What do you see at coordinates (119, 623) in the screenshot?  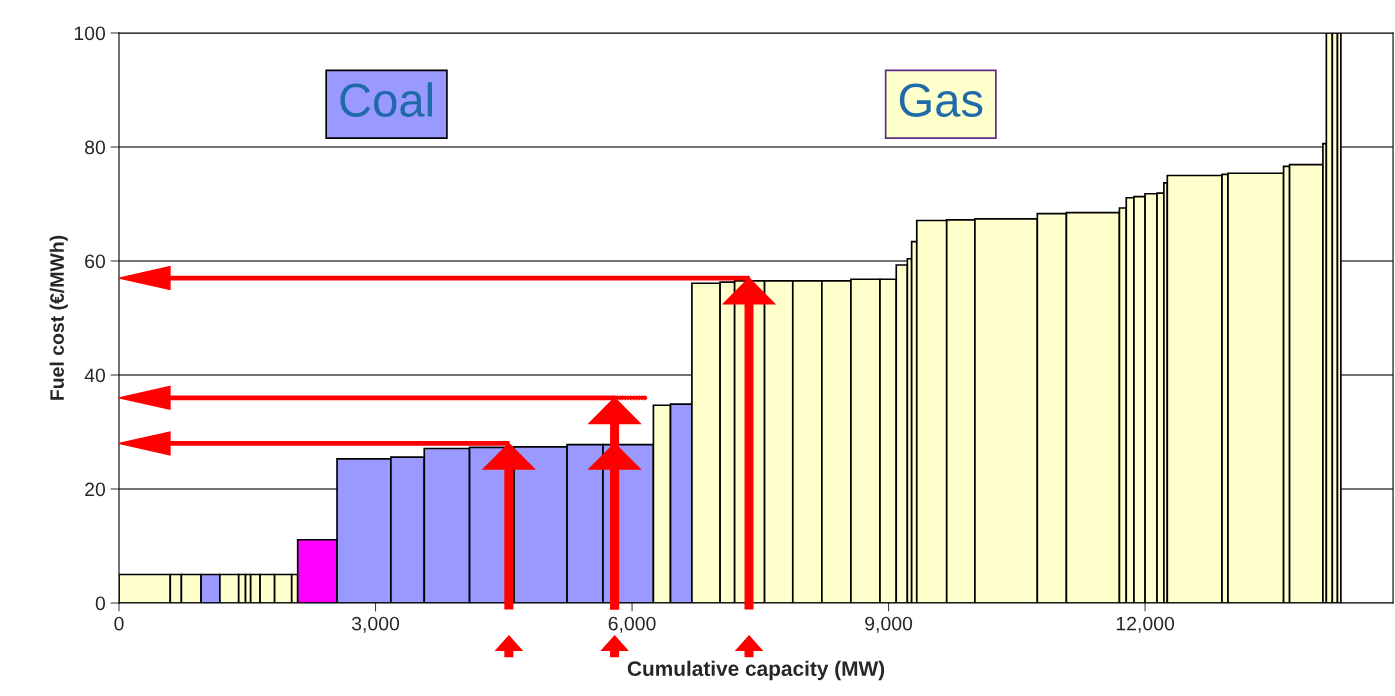 I see `x-tick-label: 0` at bounding box center [119, 623].